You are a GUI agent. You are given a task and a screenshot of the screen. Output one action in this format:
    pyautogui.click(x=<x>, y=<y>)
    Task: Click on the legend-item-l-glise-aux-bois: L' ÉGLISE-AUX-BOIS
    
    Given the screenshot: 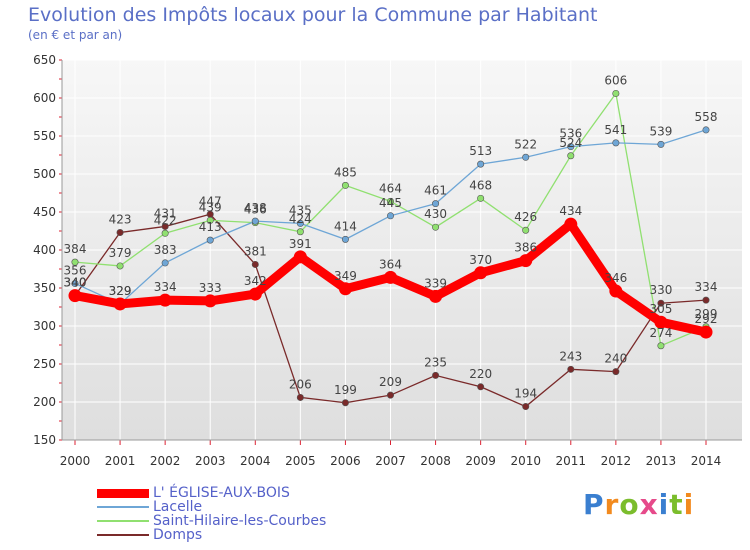 What is the action you would take?
    pyautogui.click(x=211, y=493)
    